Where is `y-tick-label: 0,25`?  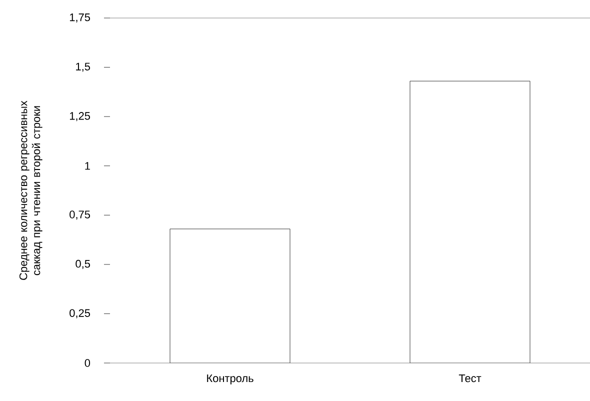 y-tick-label: 0,25 is located at coordinates (80, 313).